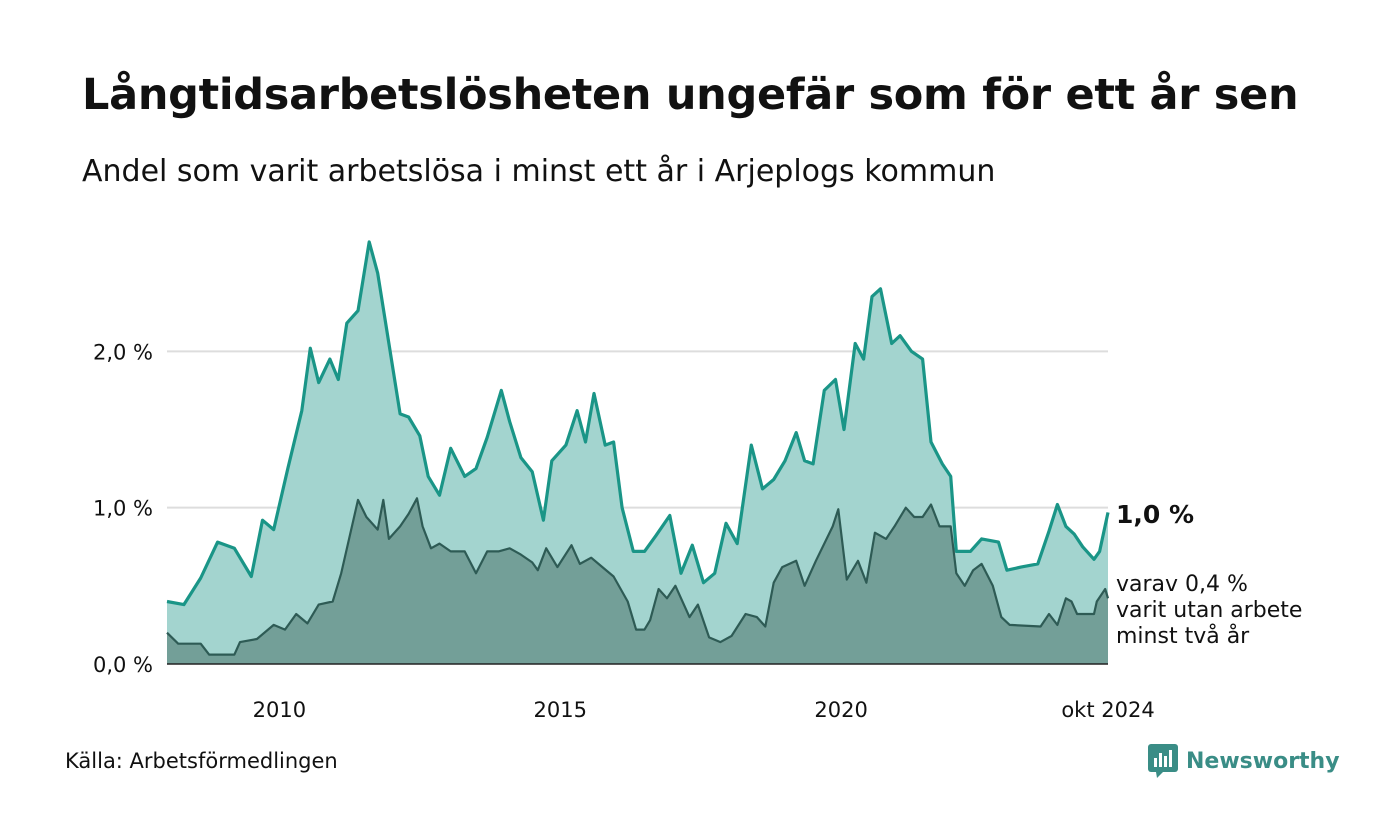 The width and height of the screenshot is (1400, 840). I want to click on y-tick-label: 2,0 %, so click(123, 352).